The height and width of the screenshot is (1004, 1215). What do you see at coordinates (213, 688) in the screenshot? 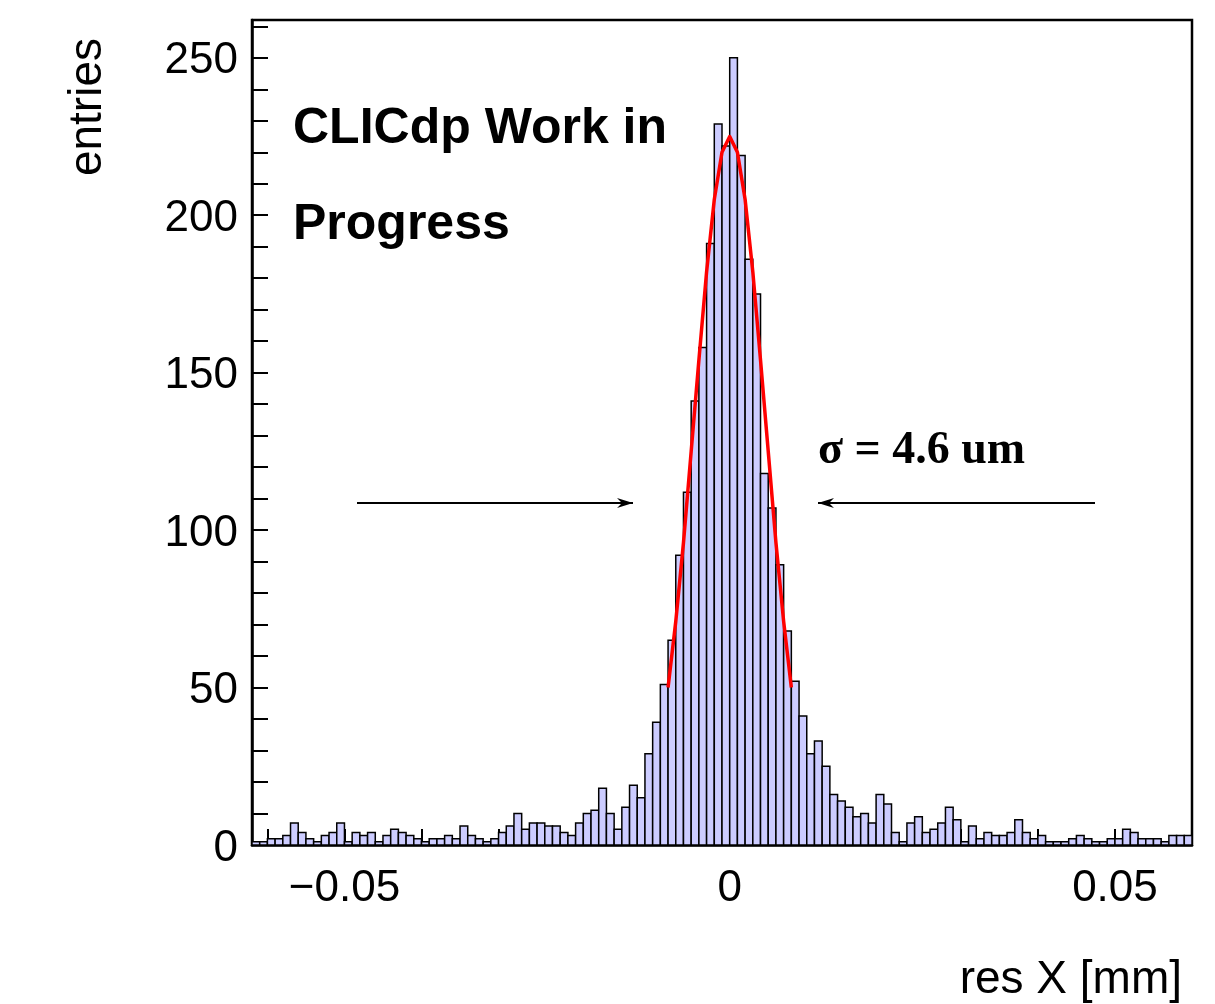
I see `y-tick-label: 50` at bounding box center [213, 688].